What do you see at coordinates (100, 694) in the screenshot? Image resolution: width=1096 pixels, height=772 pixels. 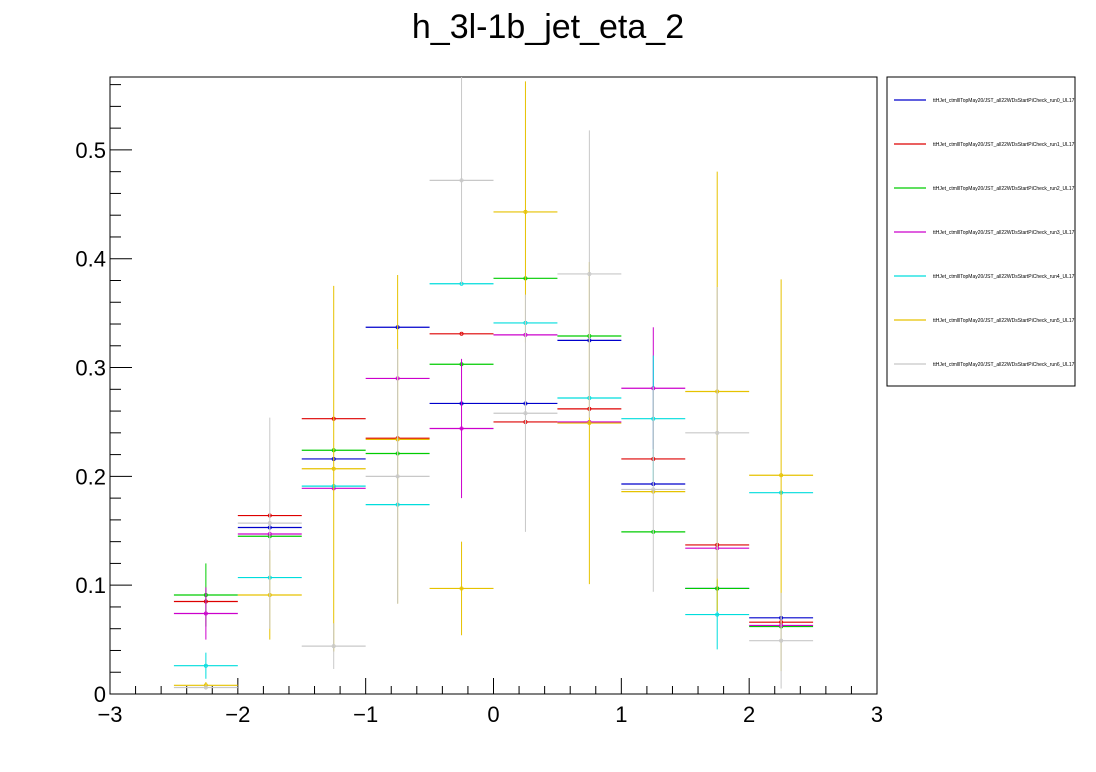 I see `y-tick-label: 0` at bounding box center [100, 694].